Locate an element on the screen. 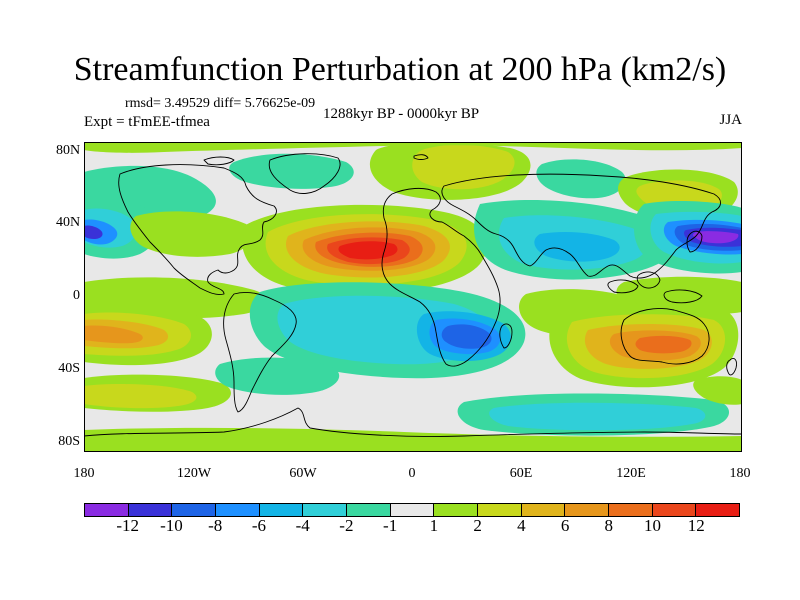 This screenshot has height=600, width=800. coast-australia is located at coordinates (665, 336).